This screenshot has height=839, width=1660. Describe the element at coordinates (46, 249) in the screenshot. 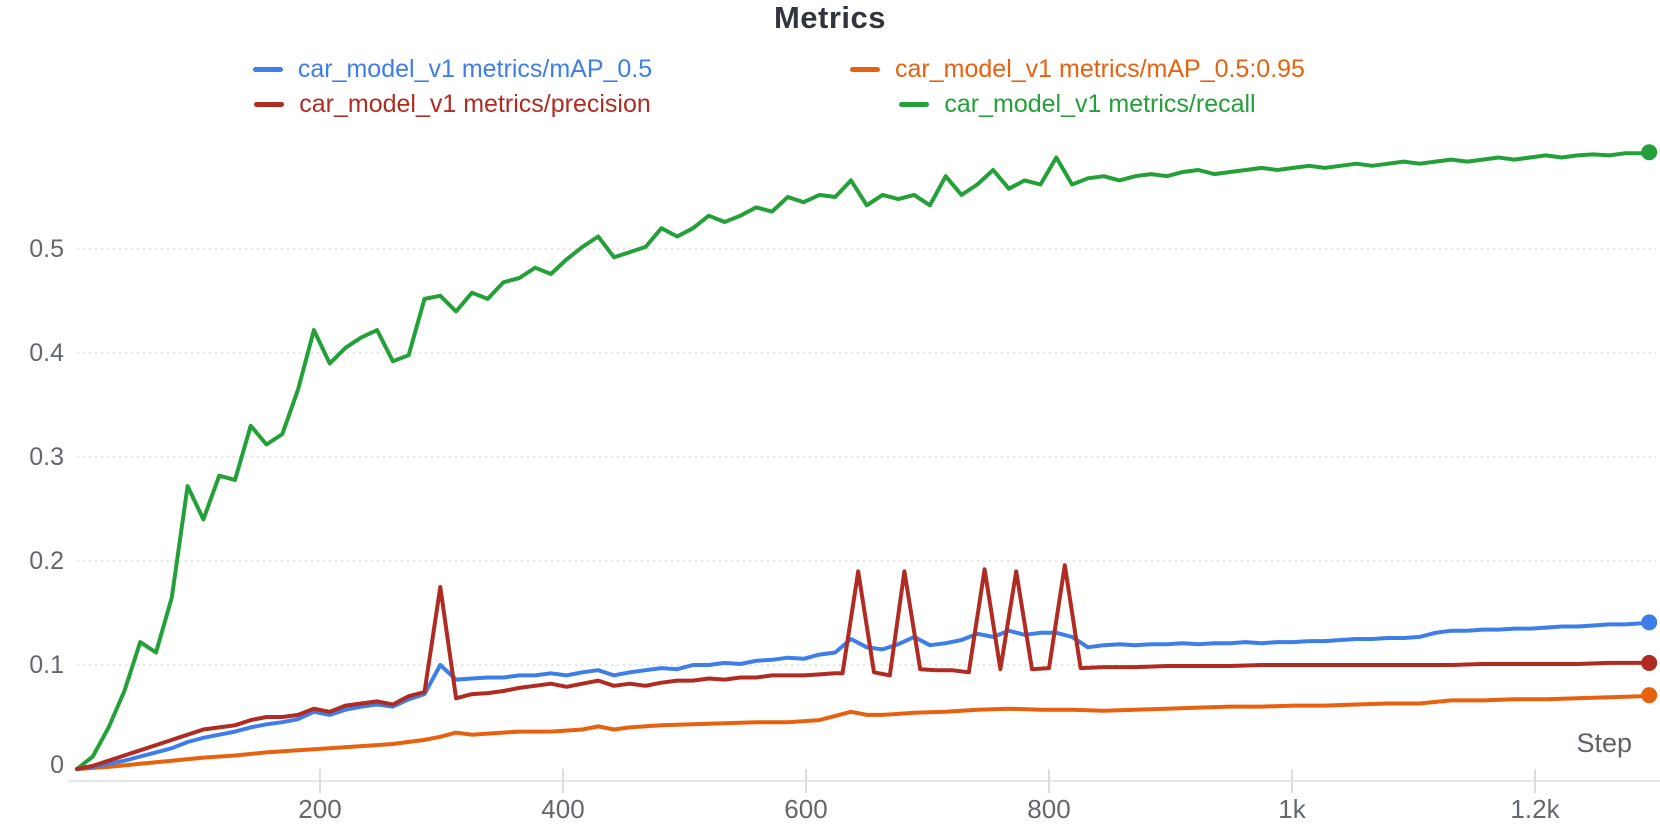

I see `y-tick-label: 0.5` at that location.